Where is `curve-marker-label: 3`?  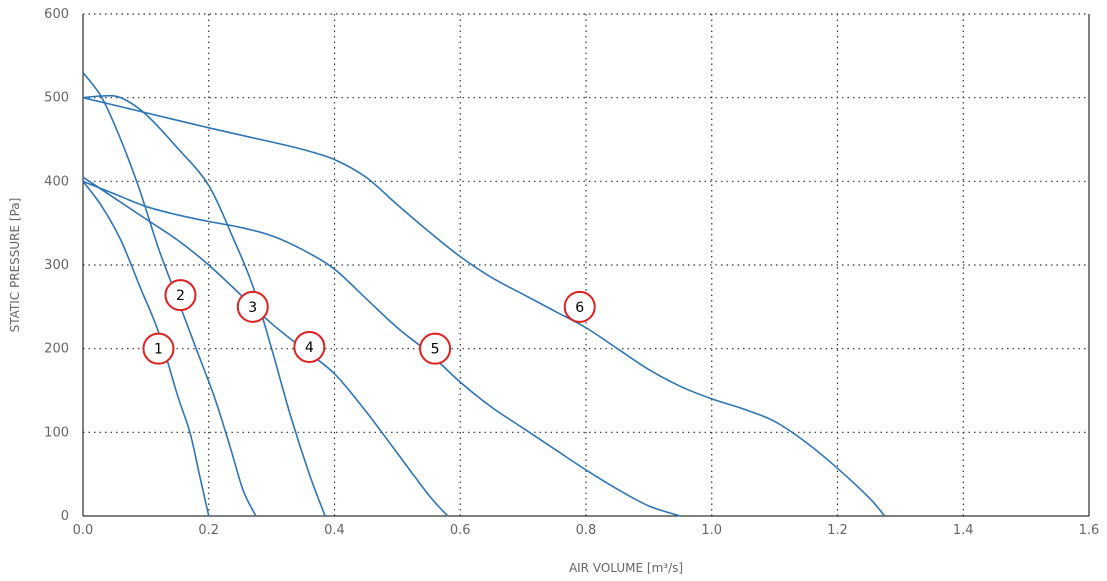 curve-marker-label: 3 is located at coordinates (252, 308).